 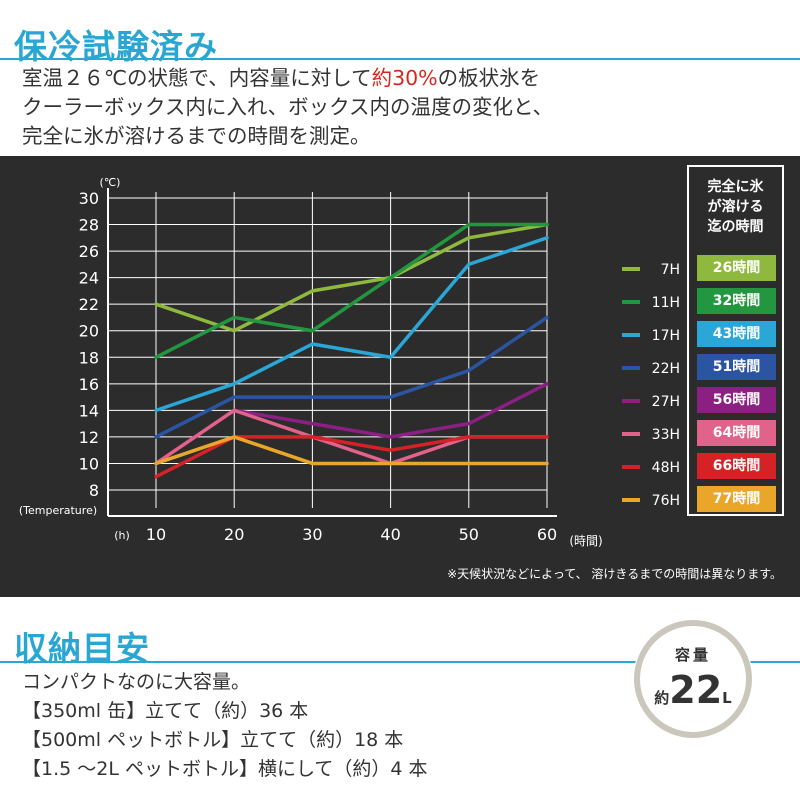 I want to click on legend-heading-line-2: が溶ける, so click(x=735, y=207).